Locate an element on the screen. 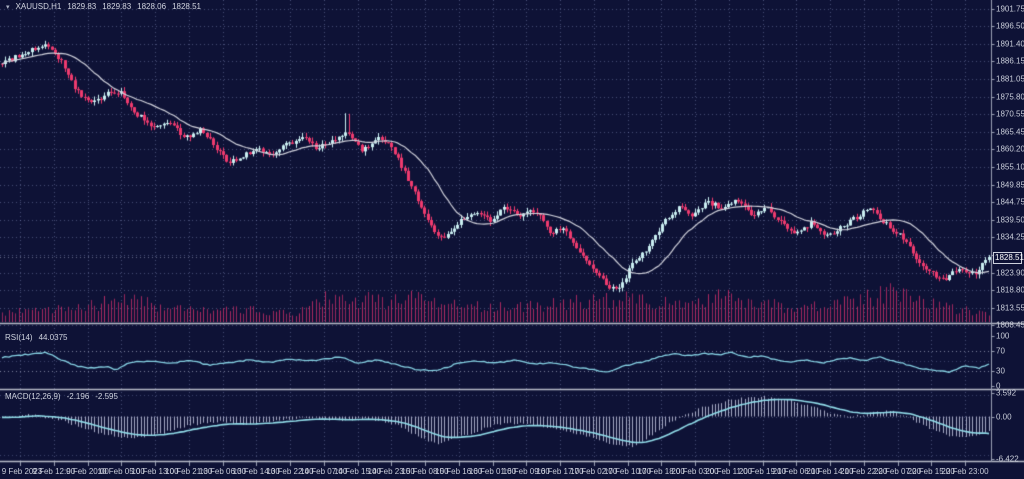 The image size is (1024, 479). rsi-value: 44.0375 is located at coordinates (53, 337).